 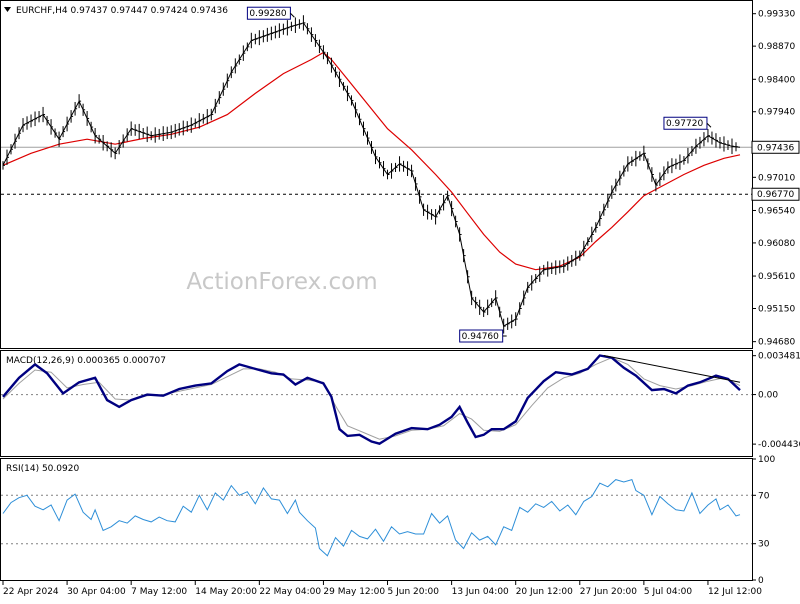 I want to click on macd-y-tick-label-2: -0.004436, so click(x=779, y=445).